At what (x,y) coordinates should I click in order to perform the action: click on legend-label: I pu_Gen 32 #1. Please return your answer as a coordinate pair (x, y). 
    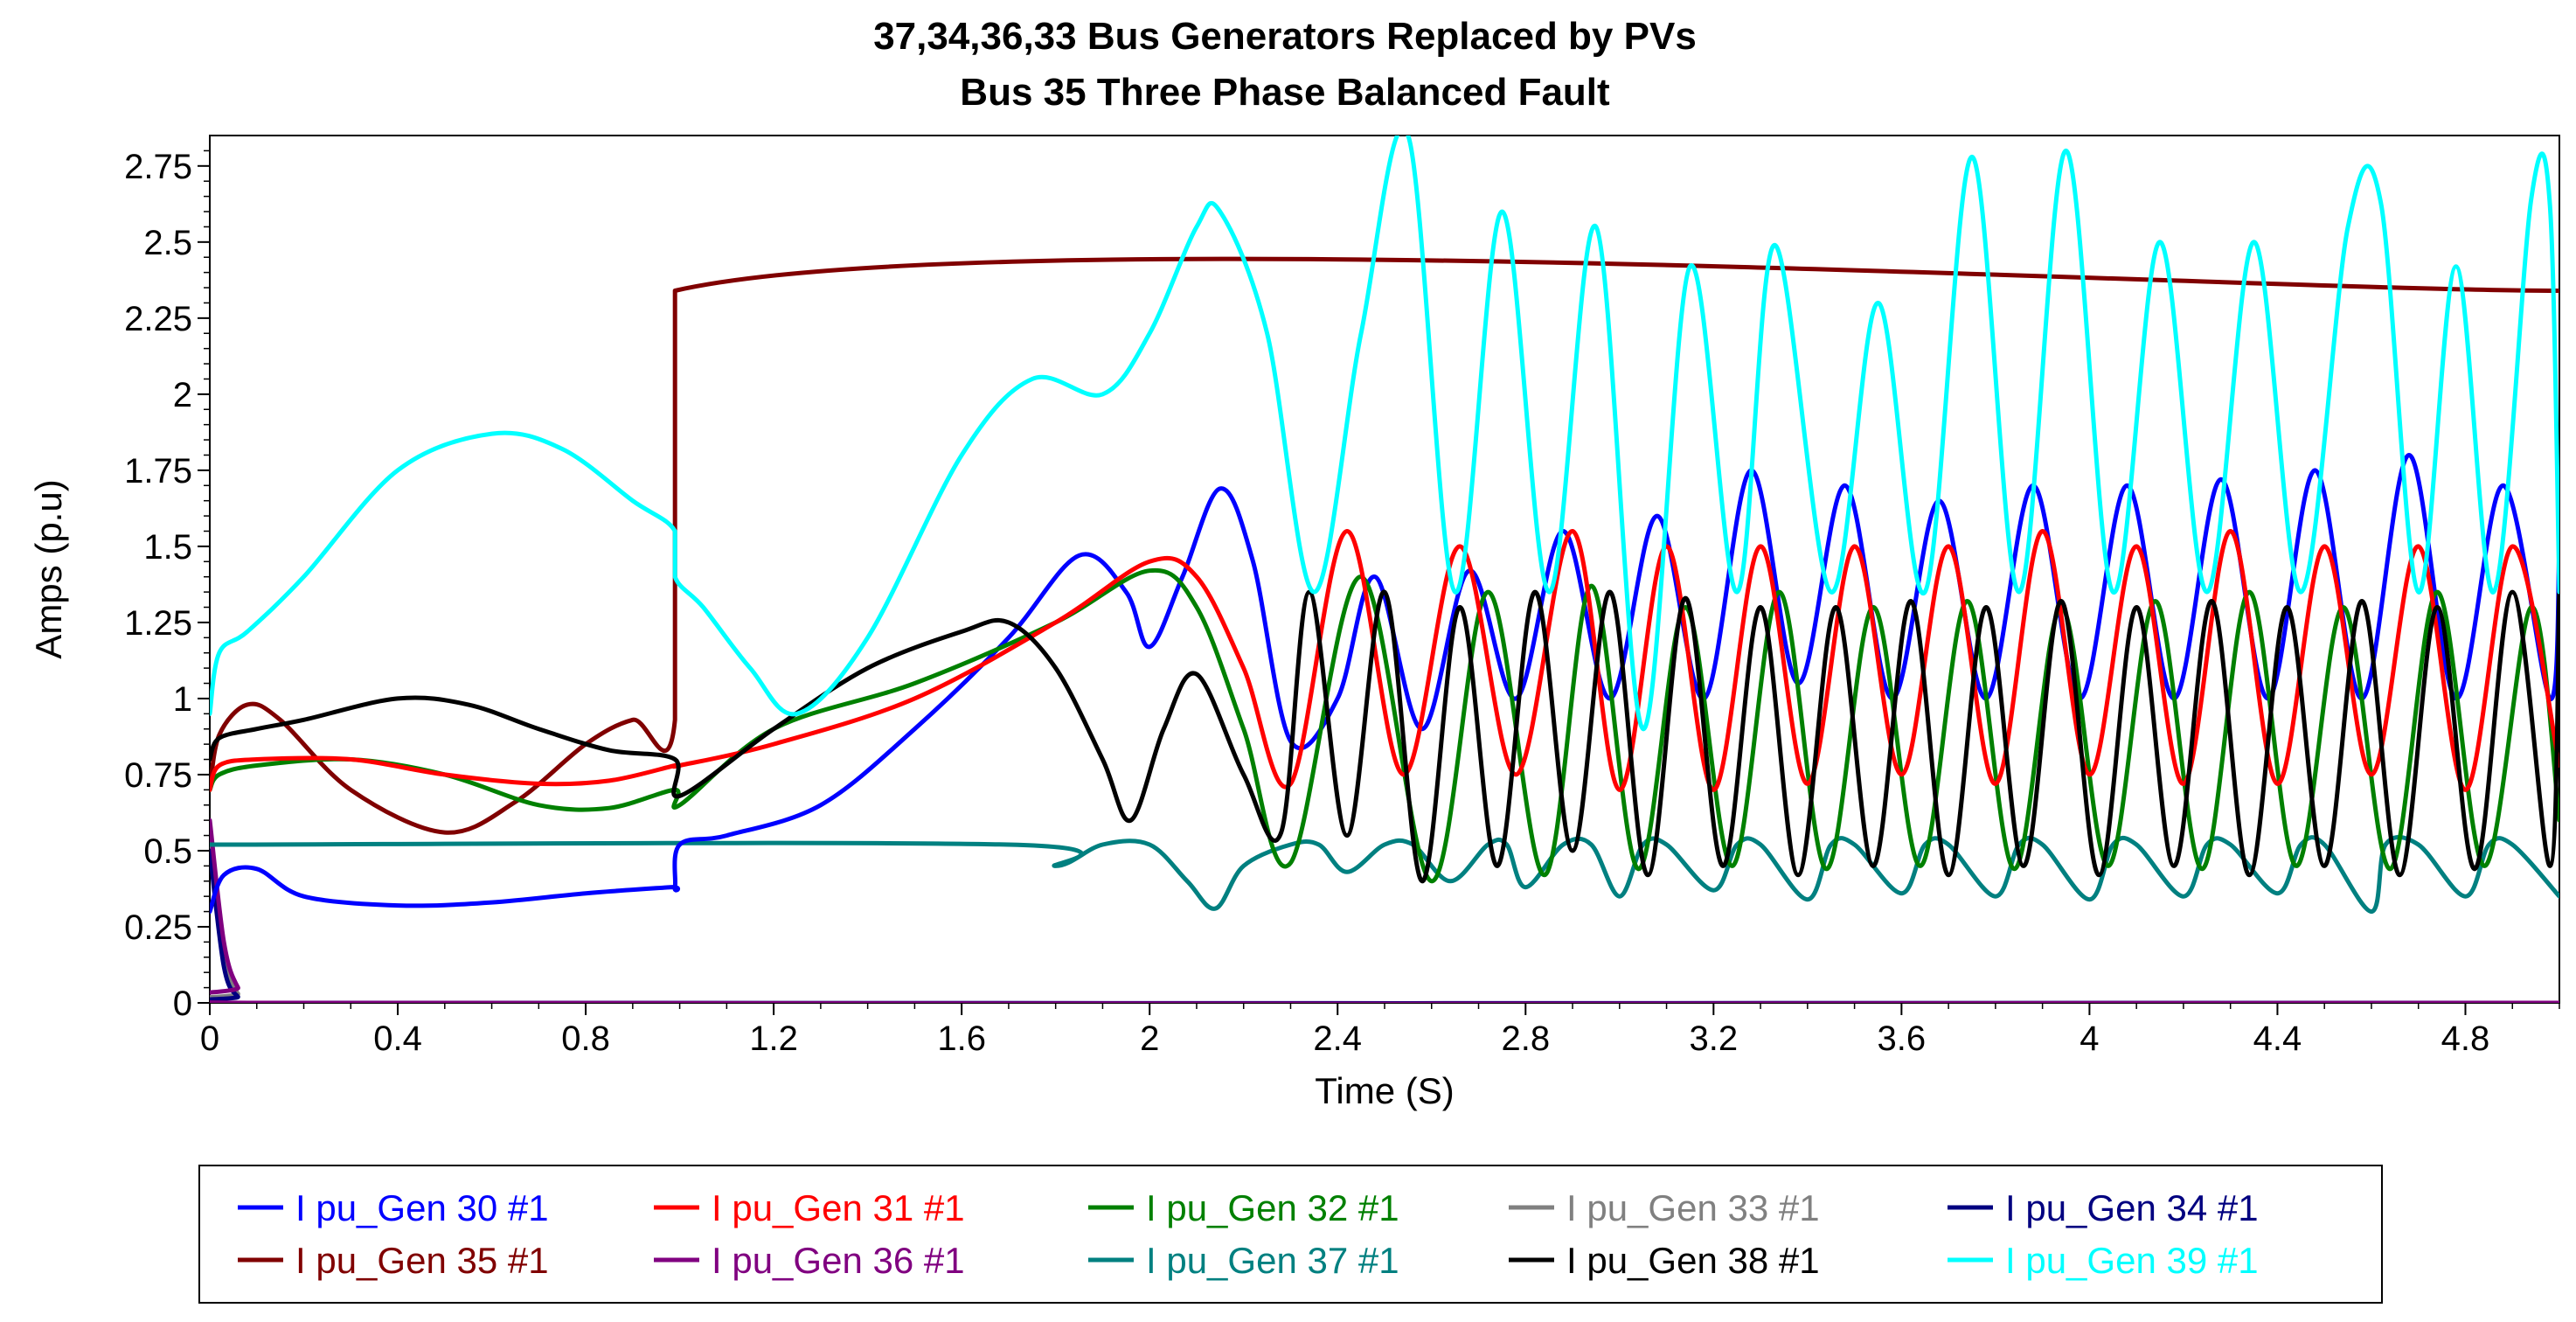
    Looking at the image, I should click on (1272, 1207).